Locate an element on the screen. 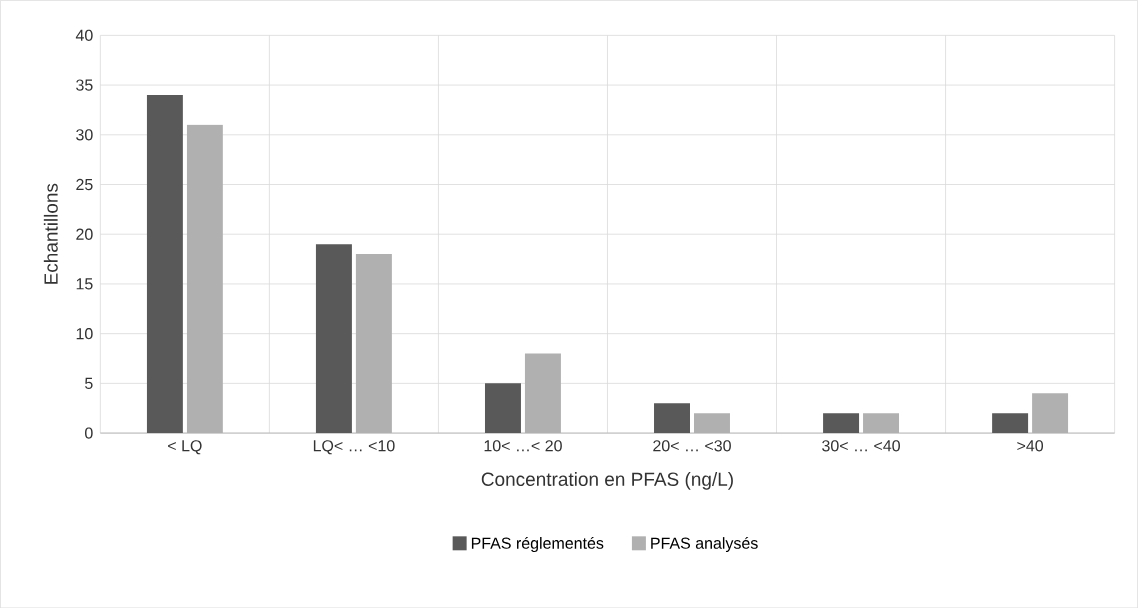 This screenshot has height=608, width=1138. y-axis-title: Echantillons is located at coordinates (50, 233).